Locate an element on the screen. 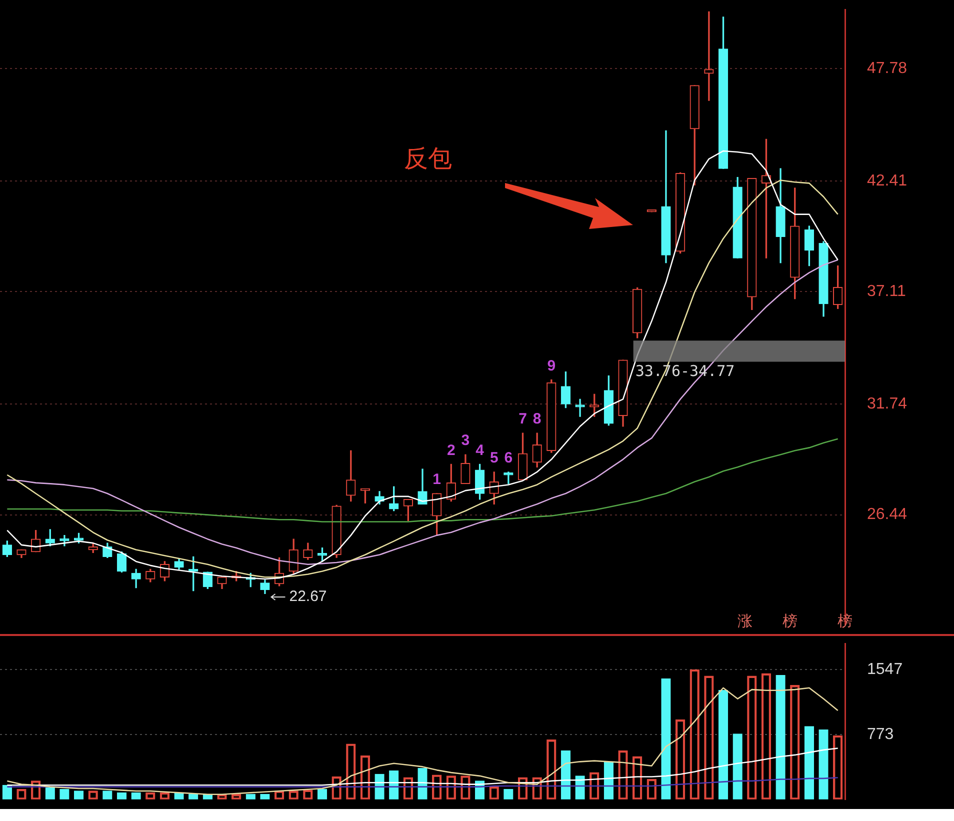 This screenshot has height=821, width=954. annotation: 反包 is located at coordinates (428, 159).